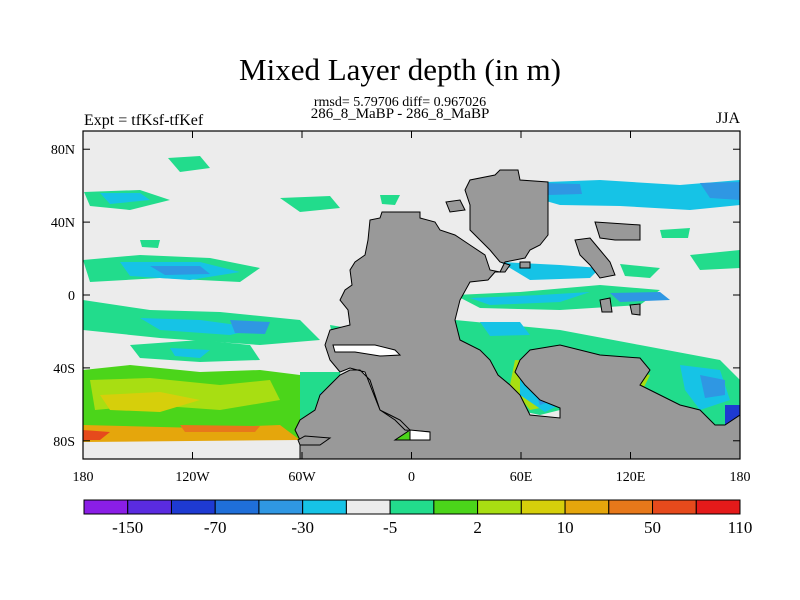 The image size is (800, 600). What do you see at coordinates (652, 527) in the screenshot?
I see `colorbar-label: 50` at bounding box center [652, 527].